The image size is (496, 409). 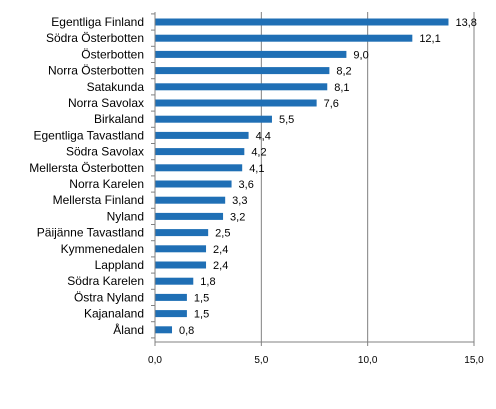 What do you see at coordinates (220, 266) in the screenshot?
I see `value-label-15: 2,4` at bounding box center [220, 266].